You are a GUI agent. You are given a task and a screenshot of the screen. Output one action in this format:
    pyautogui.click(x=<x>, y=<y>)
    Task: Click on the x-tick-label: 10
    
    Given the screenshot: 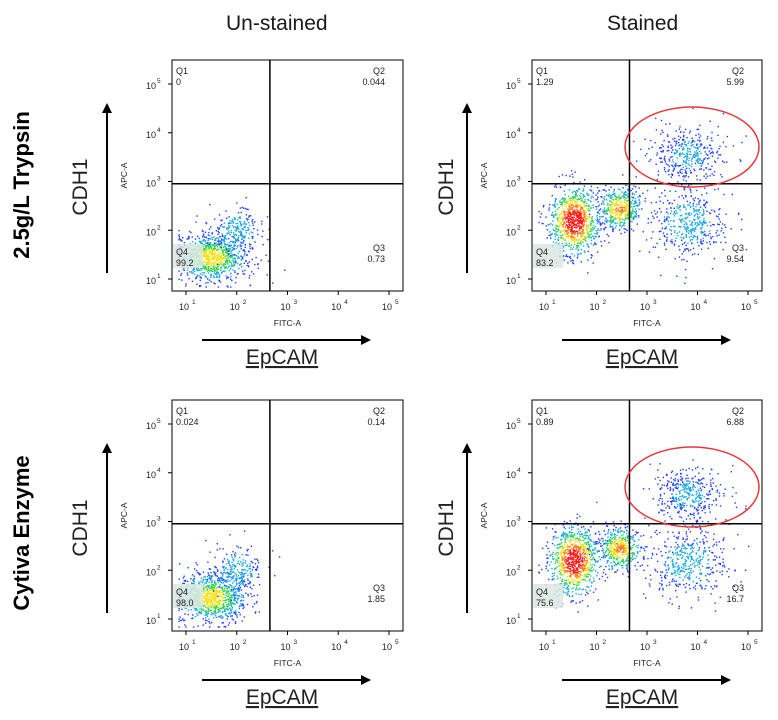 What is the action you would take?
    pyautogui.click(x=387, y=647)
    